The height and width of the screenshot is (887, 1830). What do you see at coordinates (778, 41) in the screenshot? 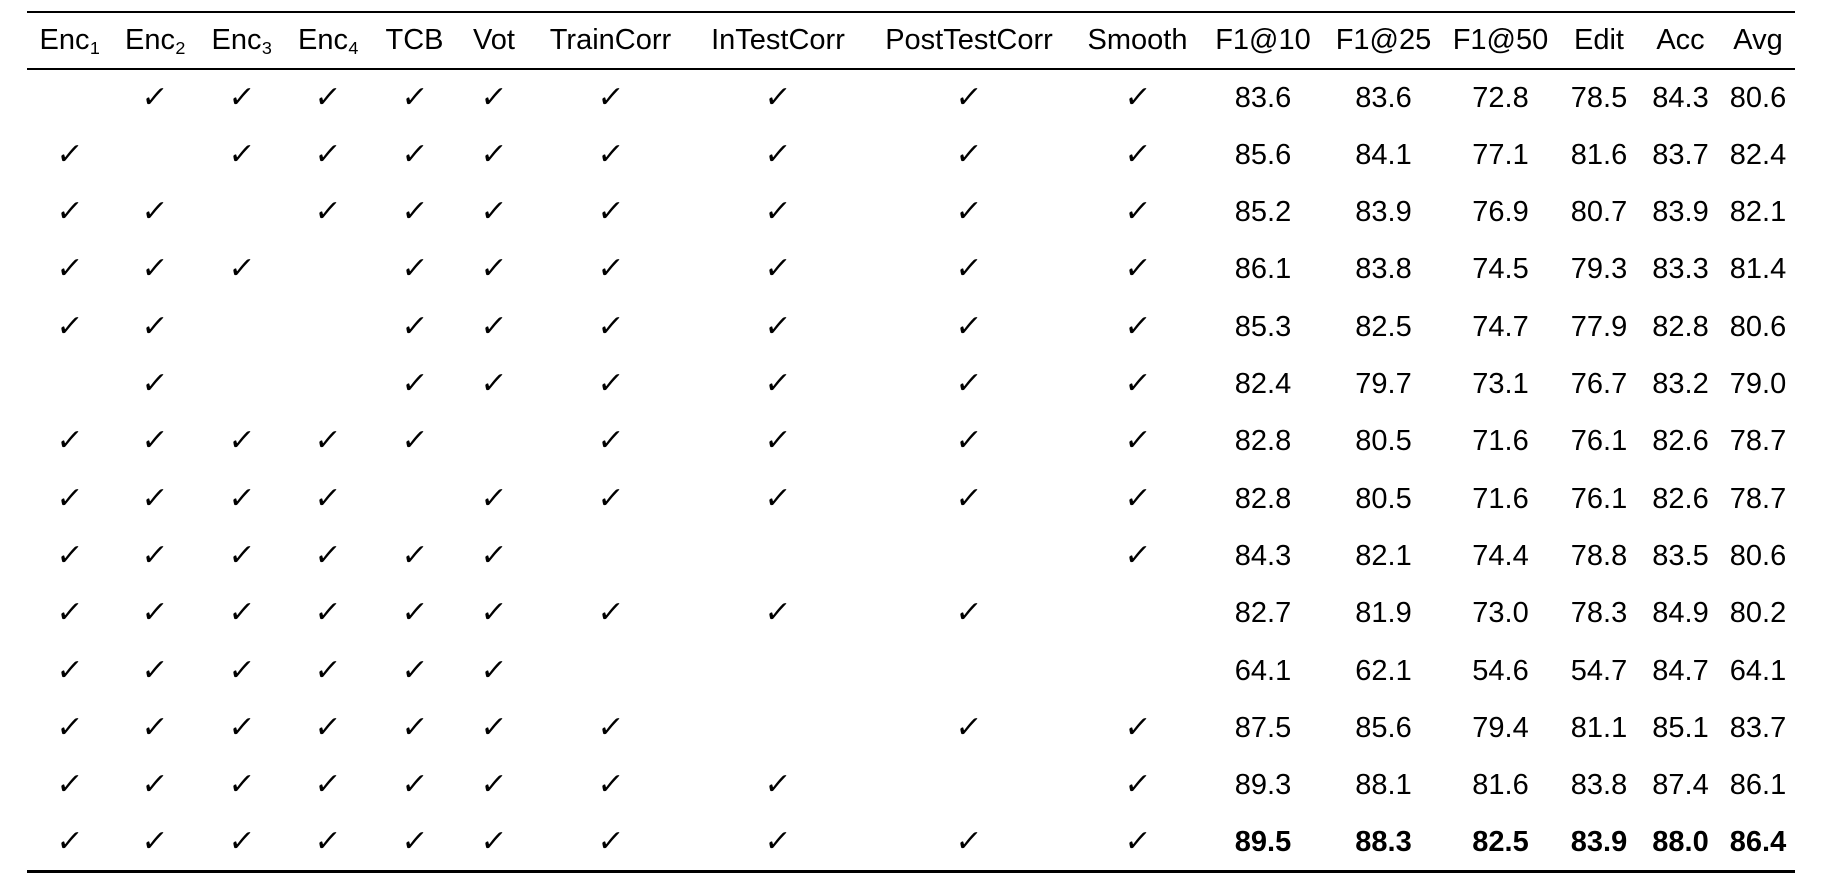
I see `header-cell-intestcorr: InTestCorr` at bounding box center [778, 41].